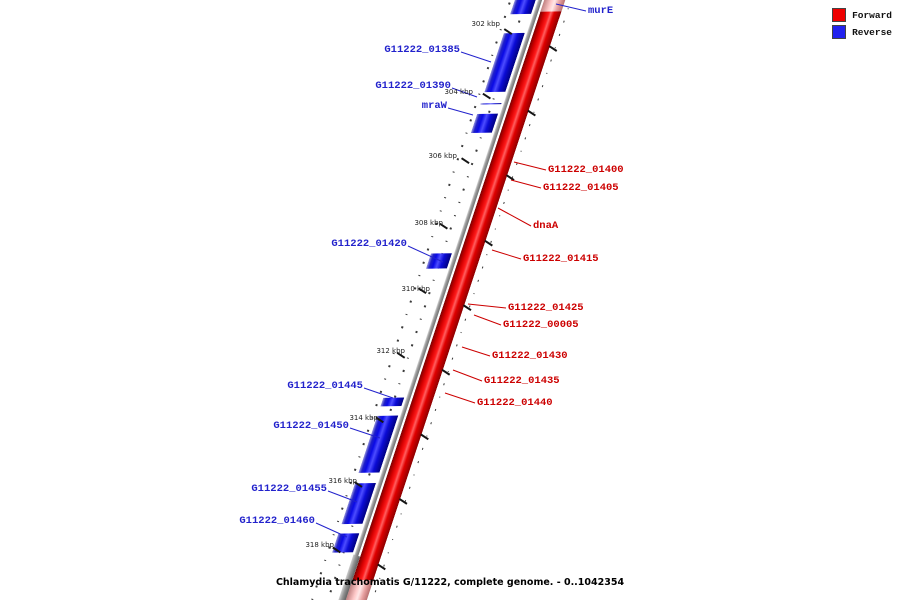  Describe the element at coordinates (369, 244) in the screenshot. I see `gene-label-G11222_01420: G11222_01420` at that location.